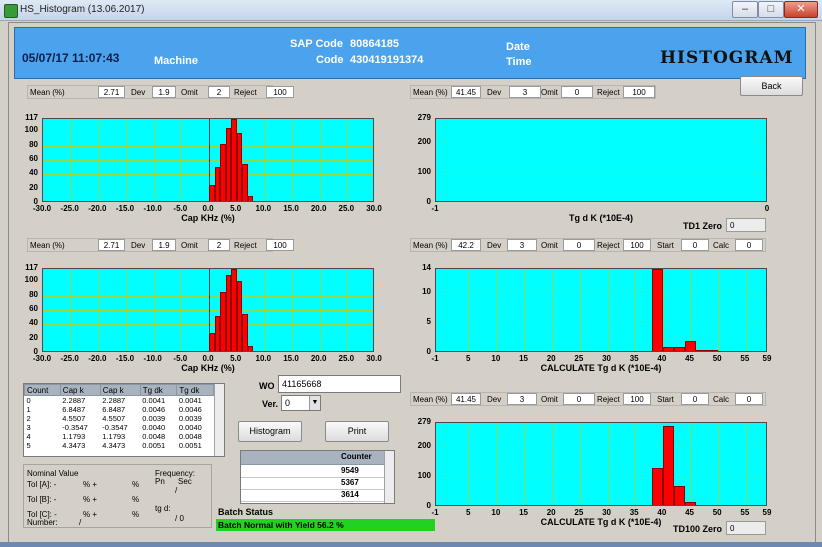  Describe the element at coordinates (426, 291) in the screenshot. I see `y-tick-label: 10` at that location.